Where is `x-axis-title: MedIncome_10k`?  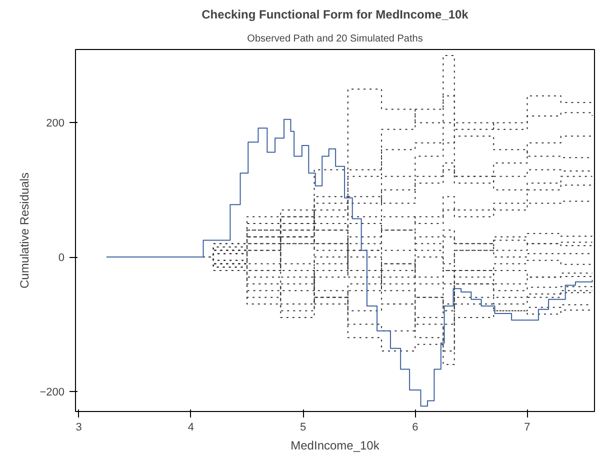 x-axis-title: MedIncome_10k is located at coordinates (335, 445).